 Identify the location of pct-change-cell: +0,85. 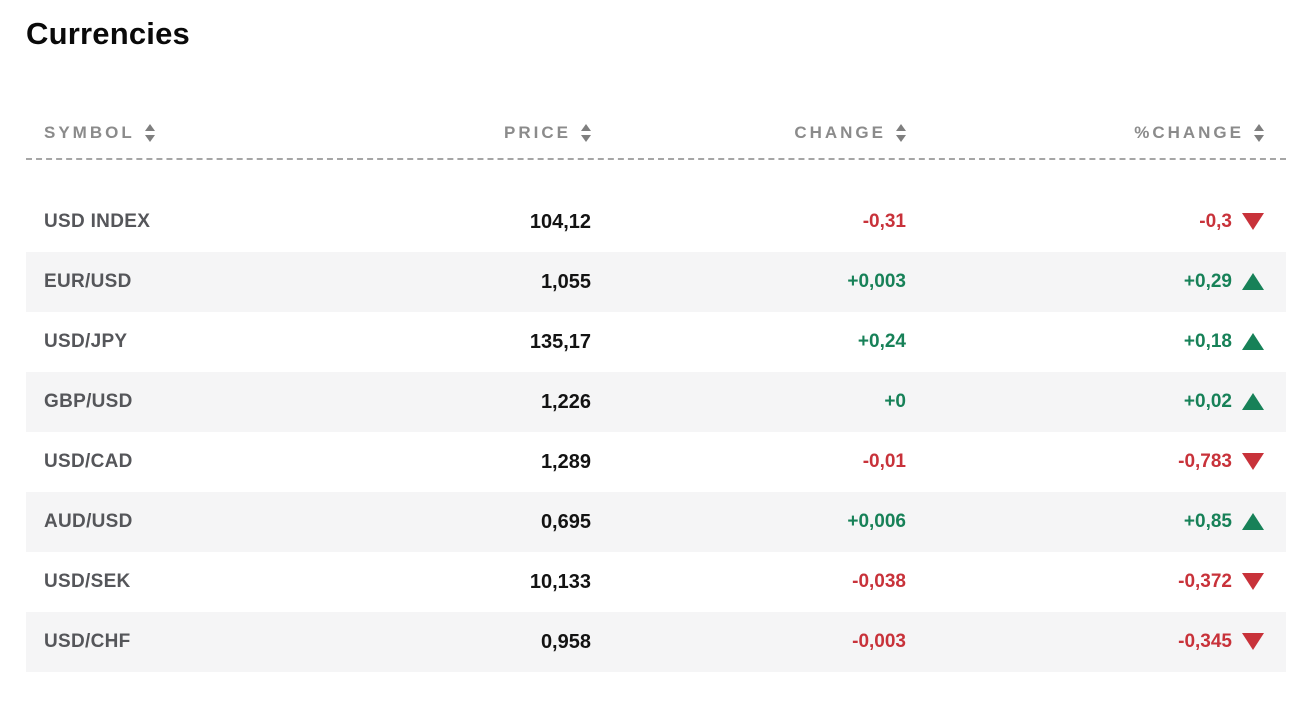
(1096, 522).